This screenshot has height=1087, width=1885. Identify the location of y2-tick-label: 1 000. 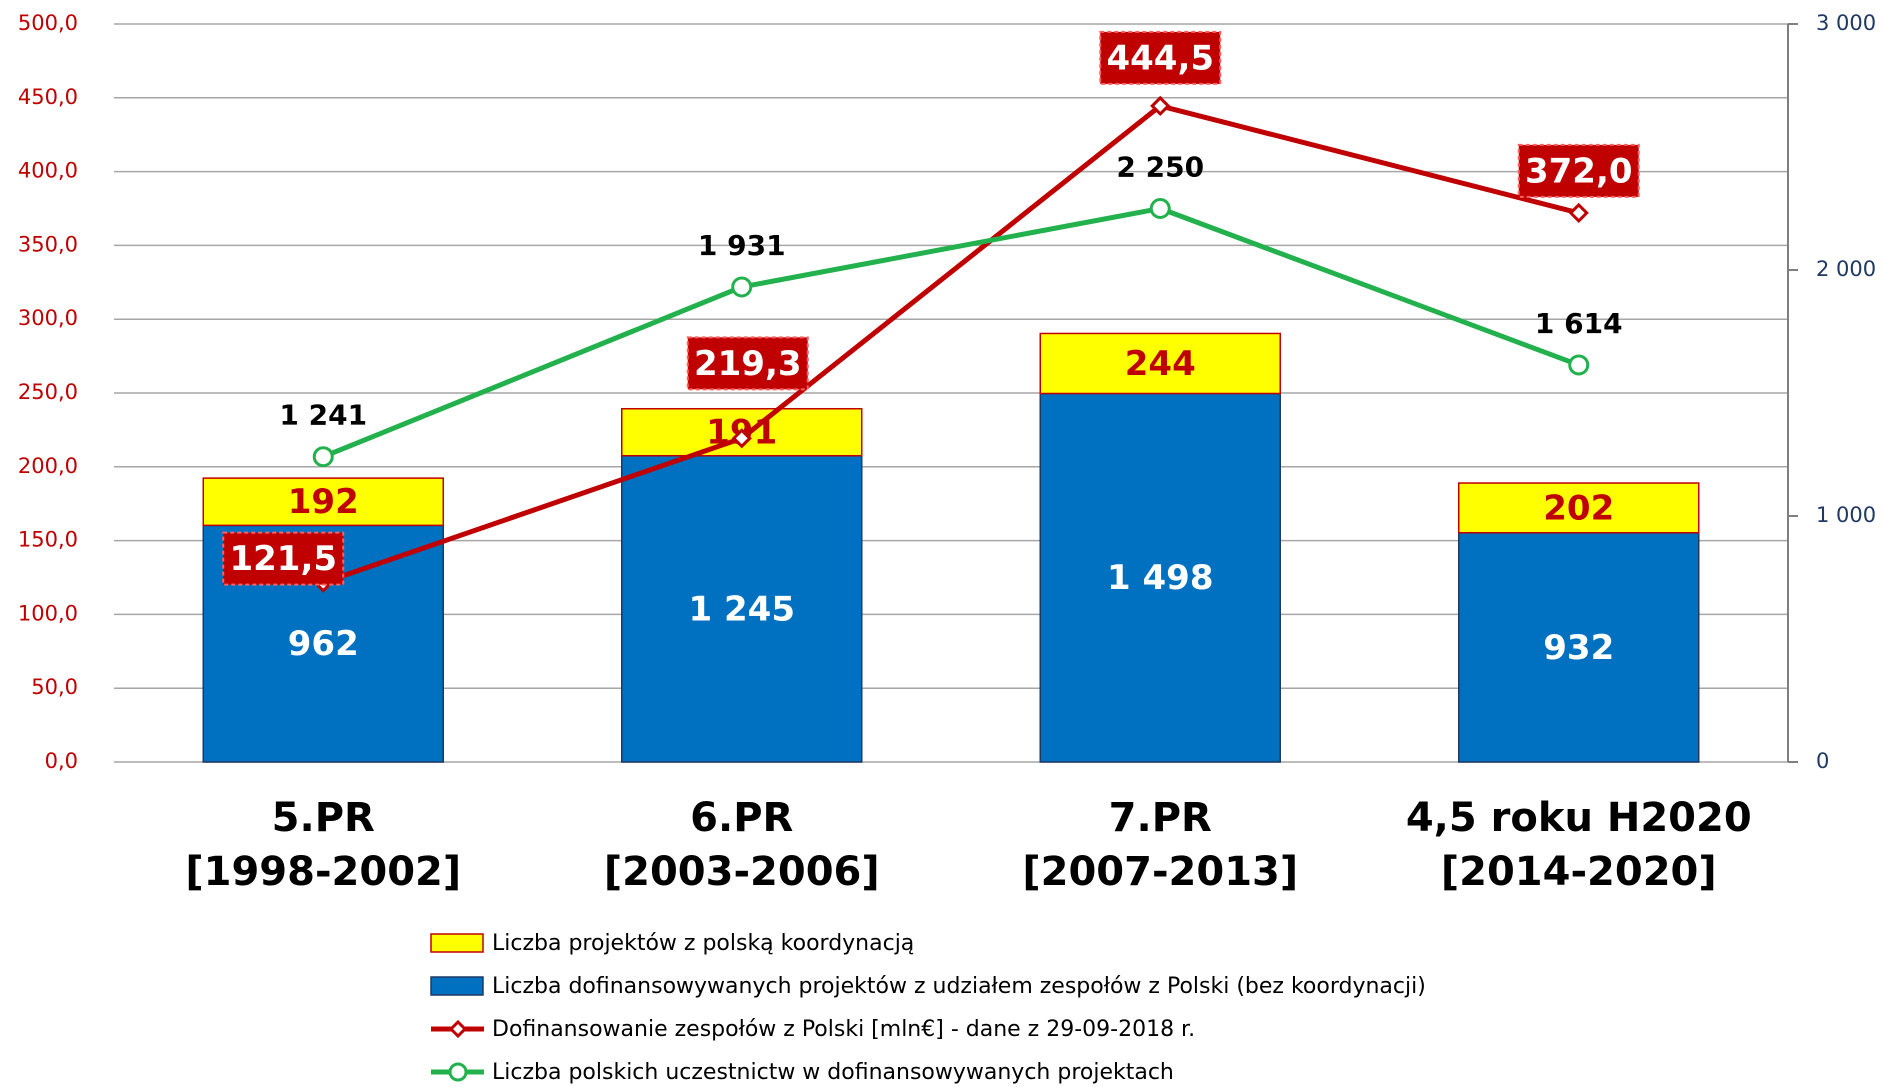
(1846, 515).